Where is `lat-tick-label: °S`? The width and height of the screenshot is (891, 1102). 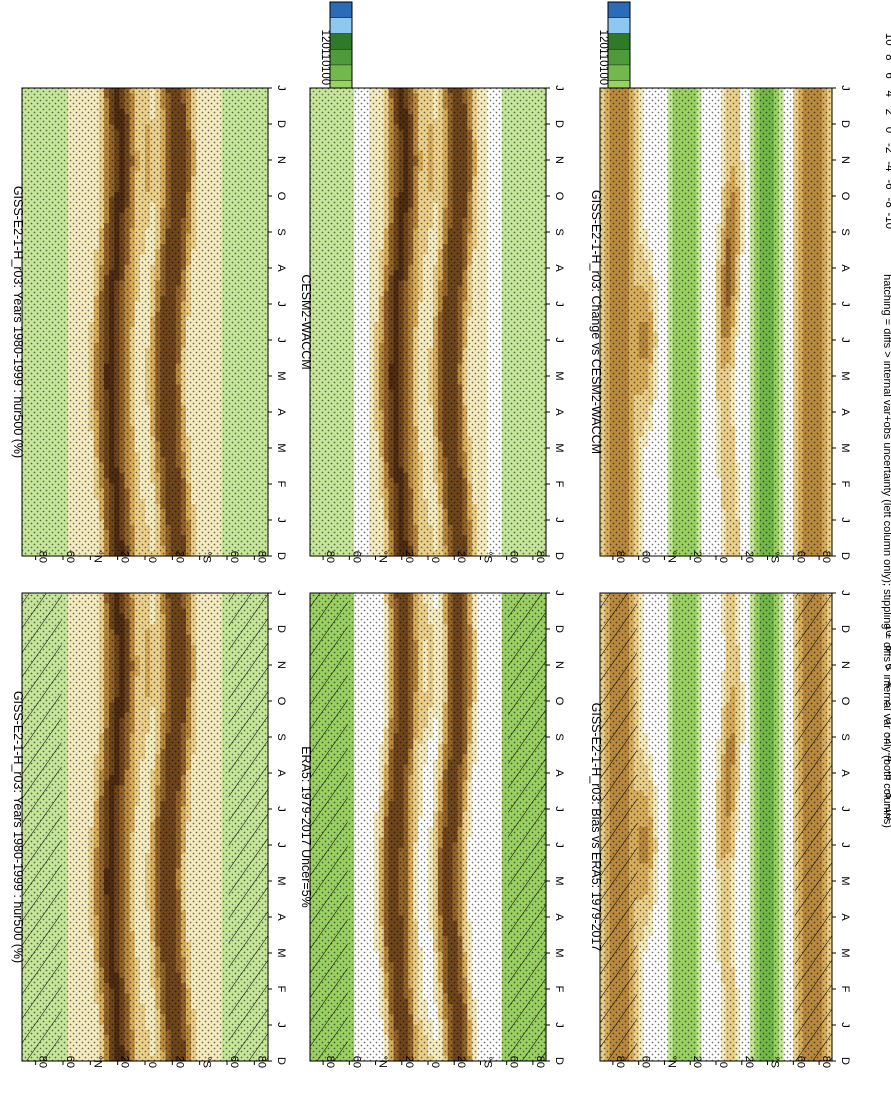
lat-tick-label: °S is located at coordinates (207, 557).